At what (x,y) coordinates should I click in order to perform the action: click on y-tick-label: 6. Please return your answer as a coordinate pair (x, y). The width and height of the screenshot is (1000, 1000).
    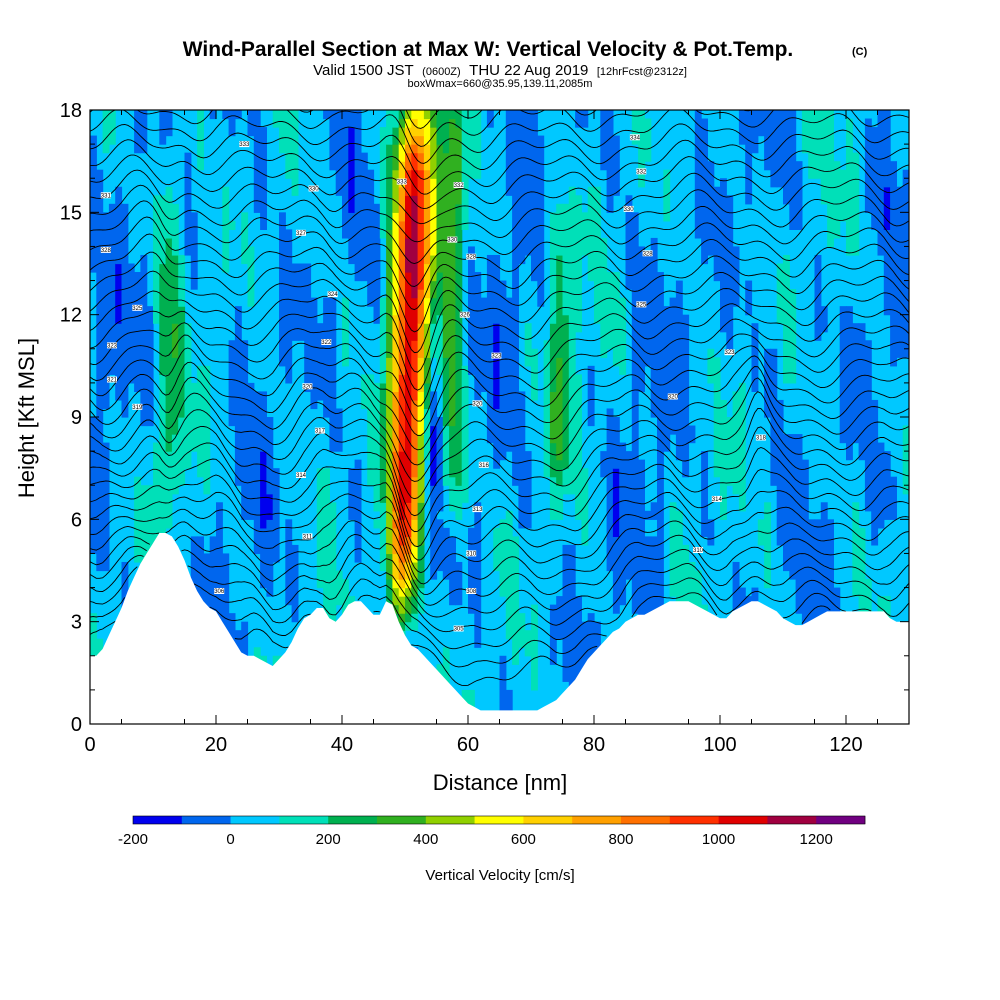
    Looking at the image, I should click on (76, 520).